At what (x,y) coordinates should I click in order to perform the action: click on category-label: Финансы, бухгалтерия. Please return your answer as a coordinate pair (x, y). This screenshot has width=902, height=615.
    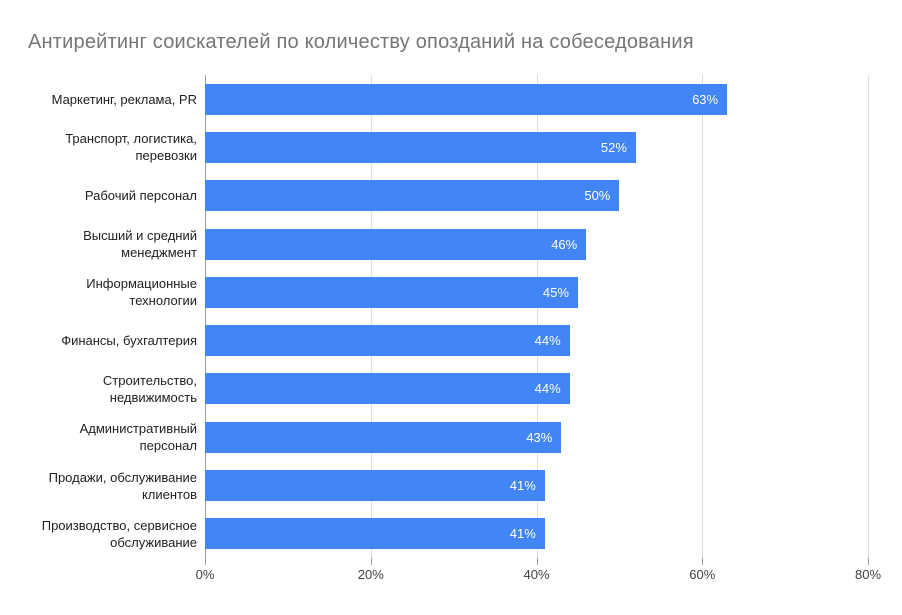
    Looking at the image, I should click on (129, 341).